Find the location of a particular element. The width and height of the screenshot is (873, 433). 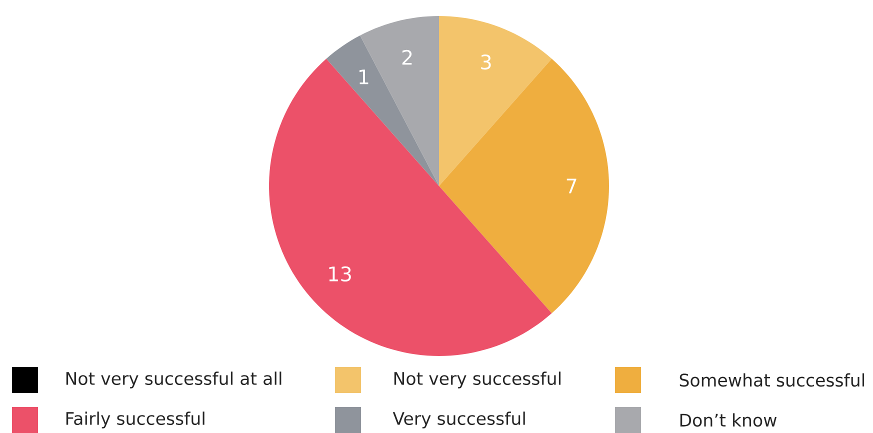

data-label: 3 is located at coordinates (486, 62).